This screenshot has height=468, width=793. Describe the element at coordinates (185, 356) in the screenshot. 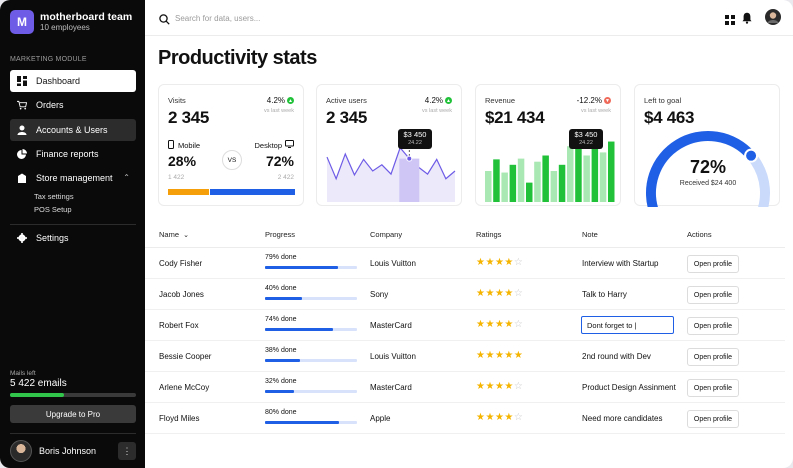

I see `name-cell: Bessie Cooper` at that location.